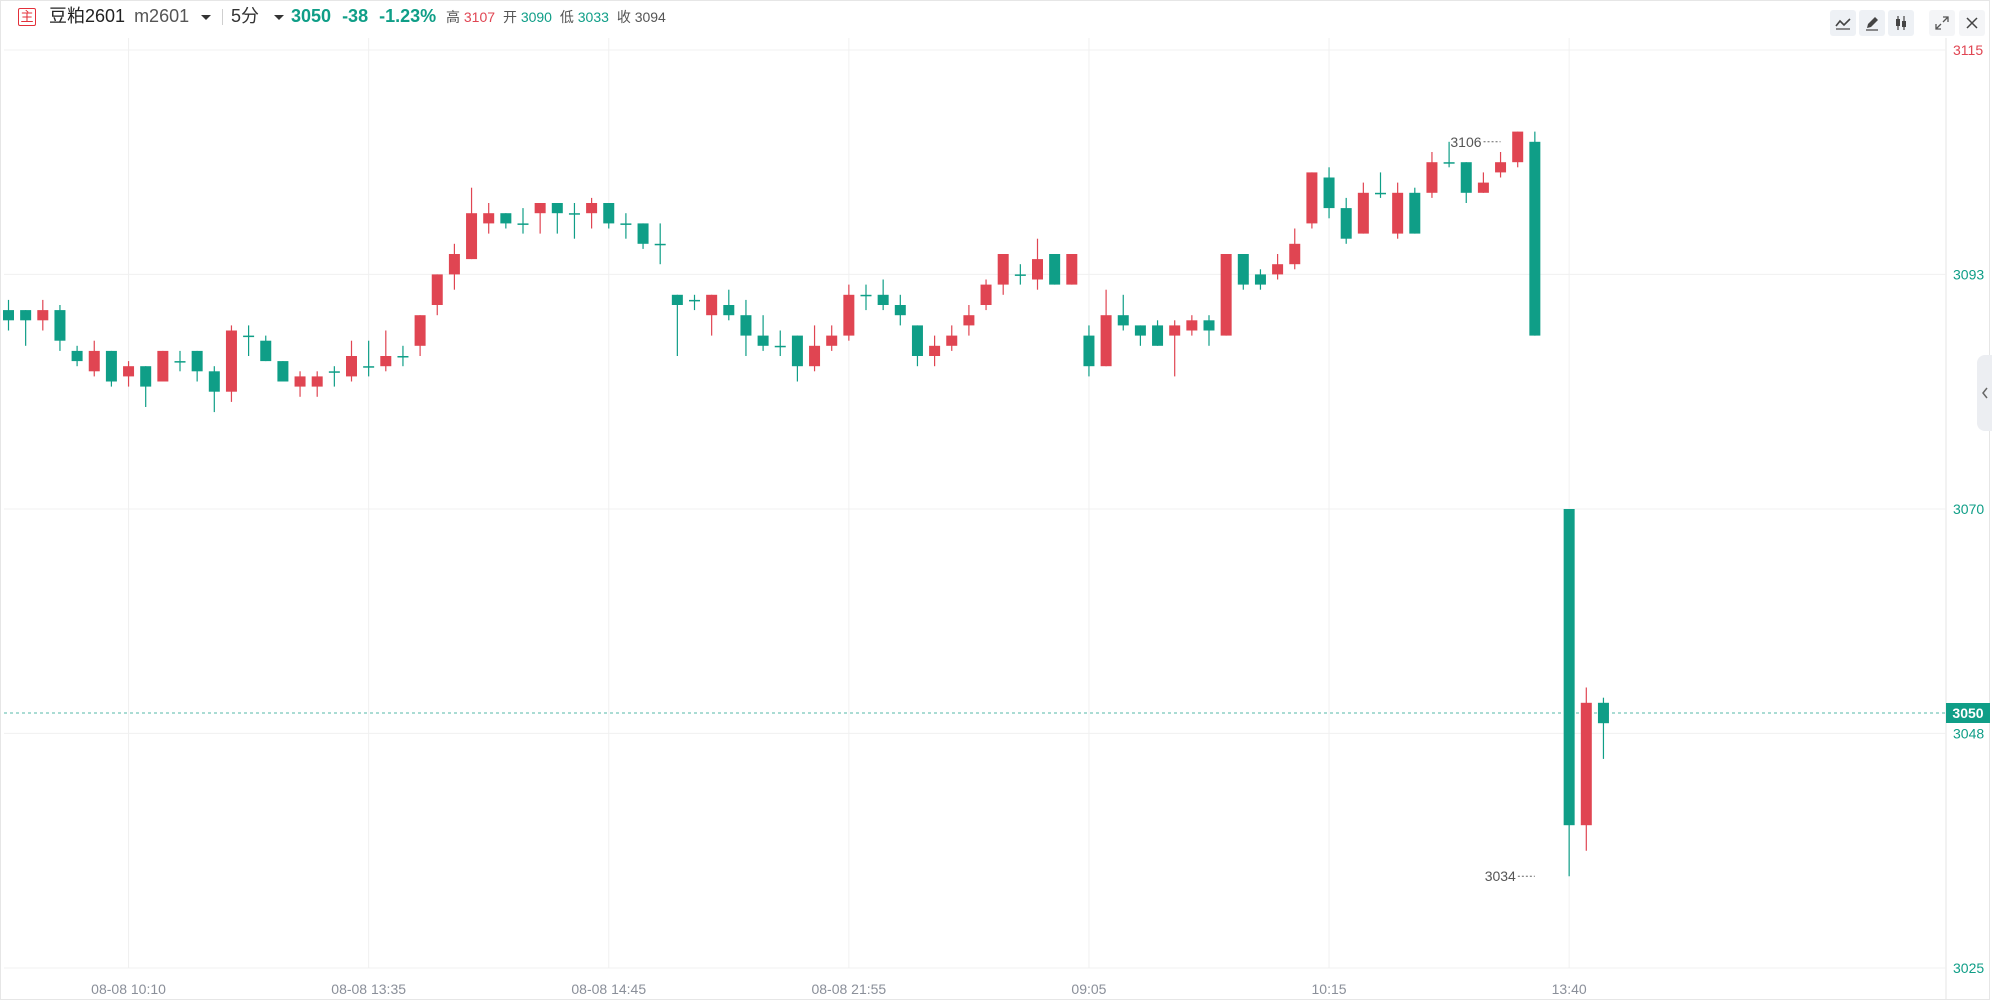  I want to click on x-tick-label: 08-08 14:45, so click(608, 989).